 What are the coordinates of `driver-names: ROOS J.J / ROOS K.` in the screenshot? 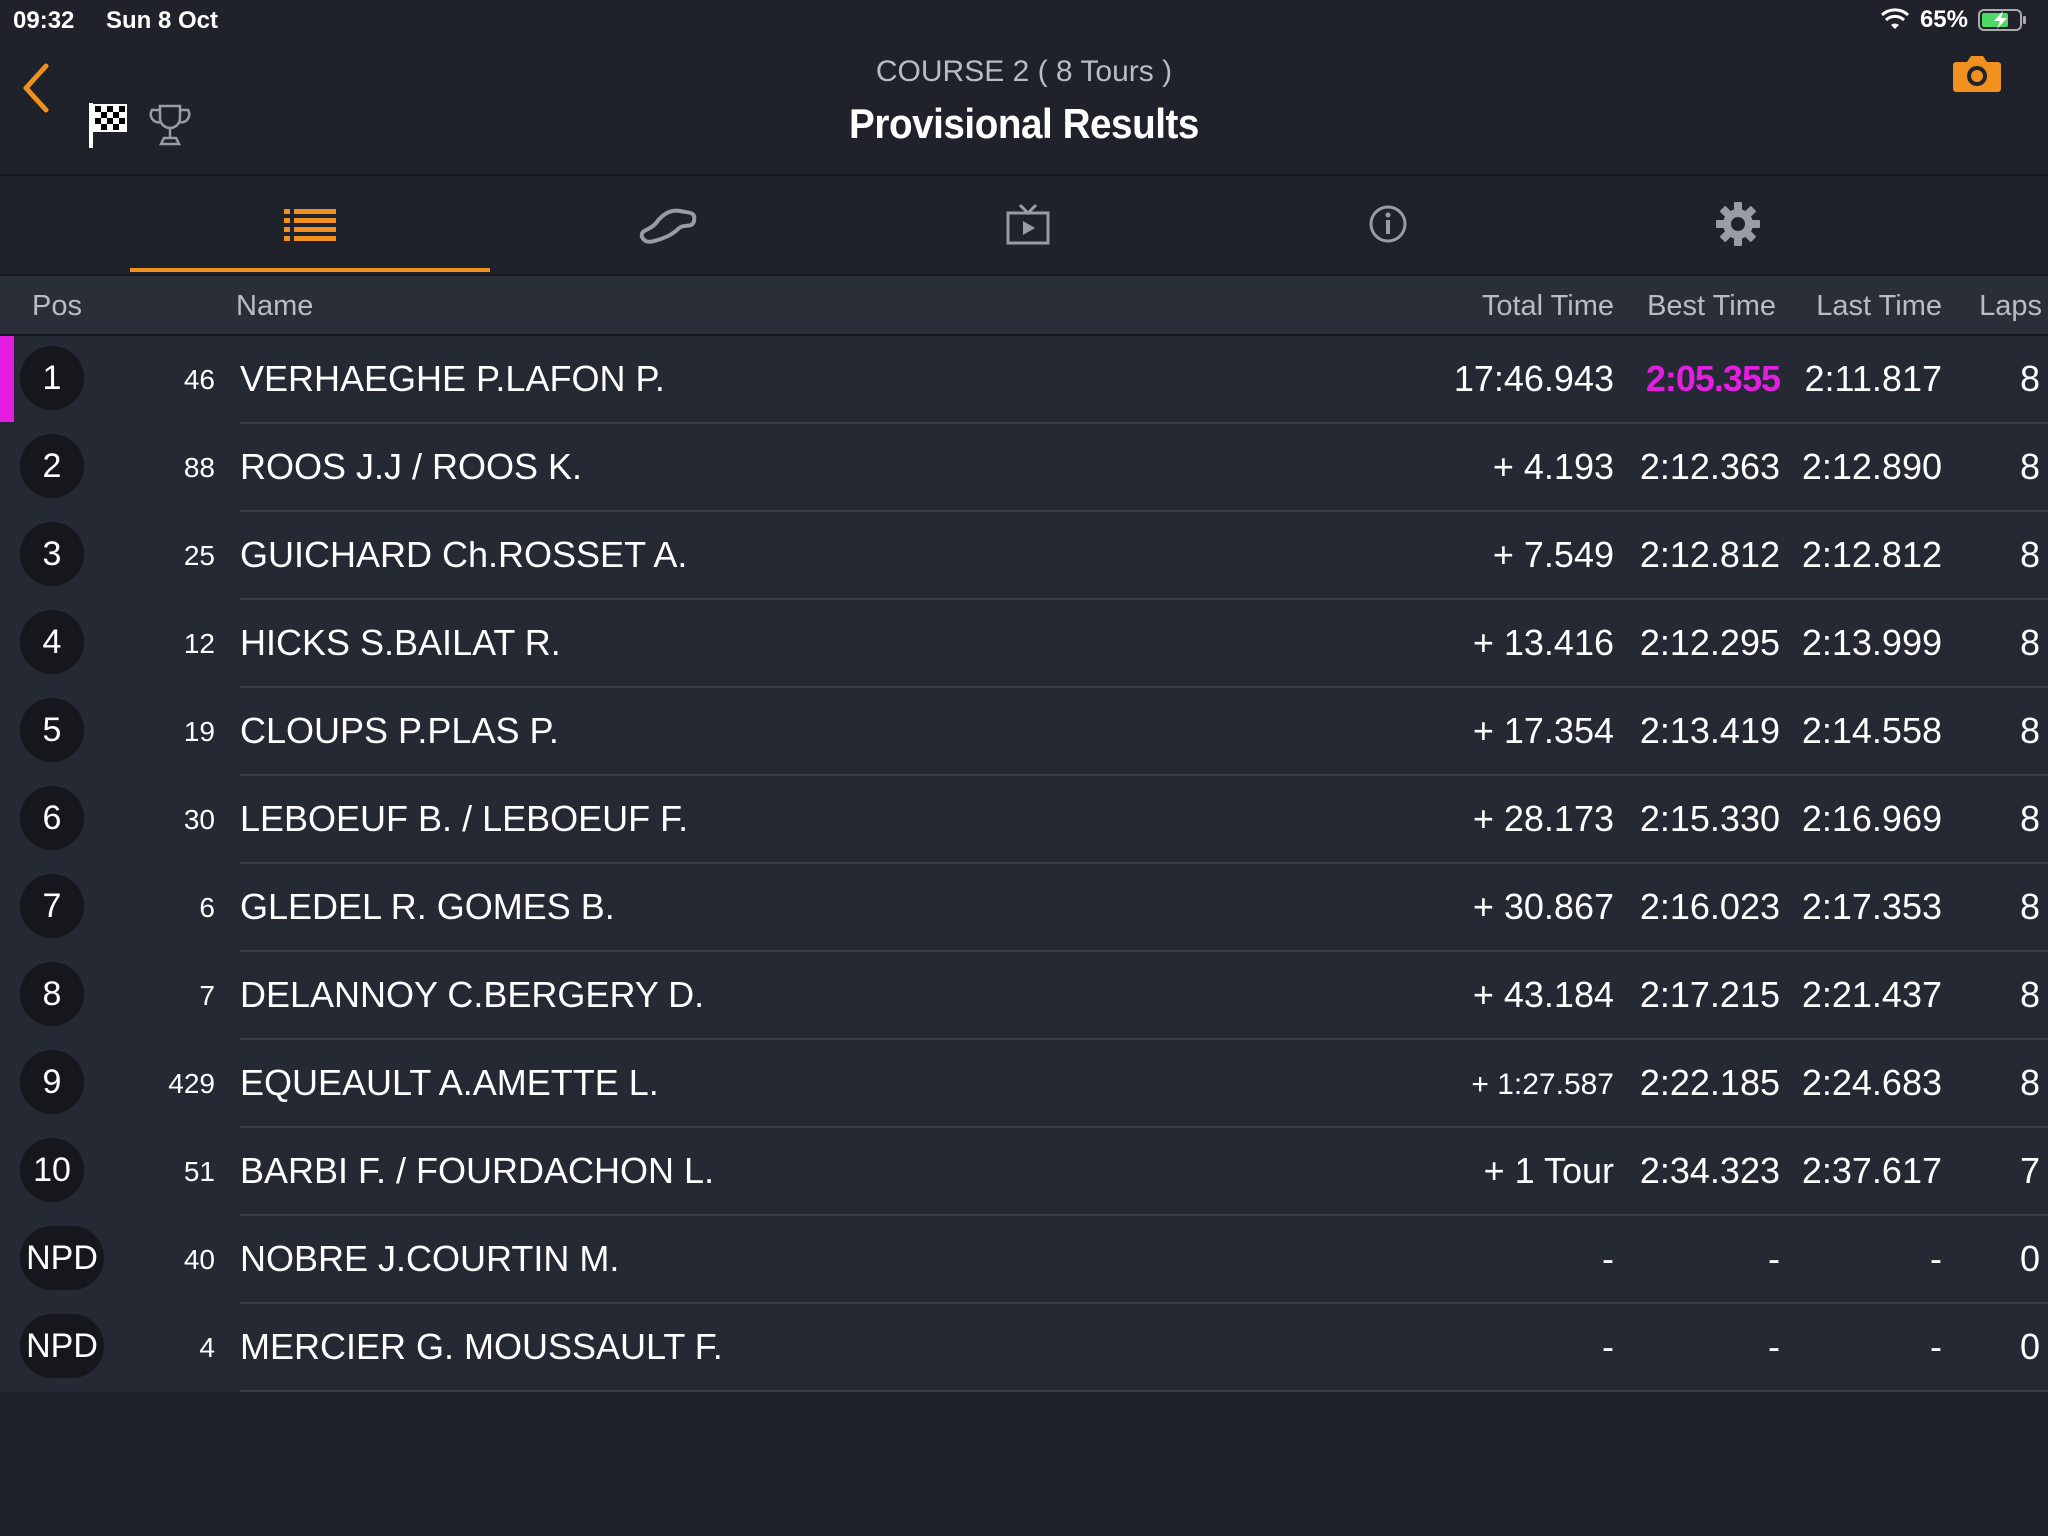 It's located at (411, 466).